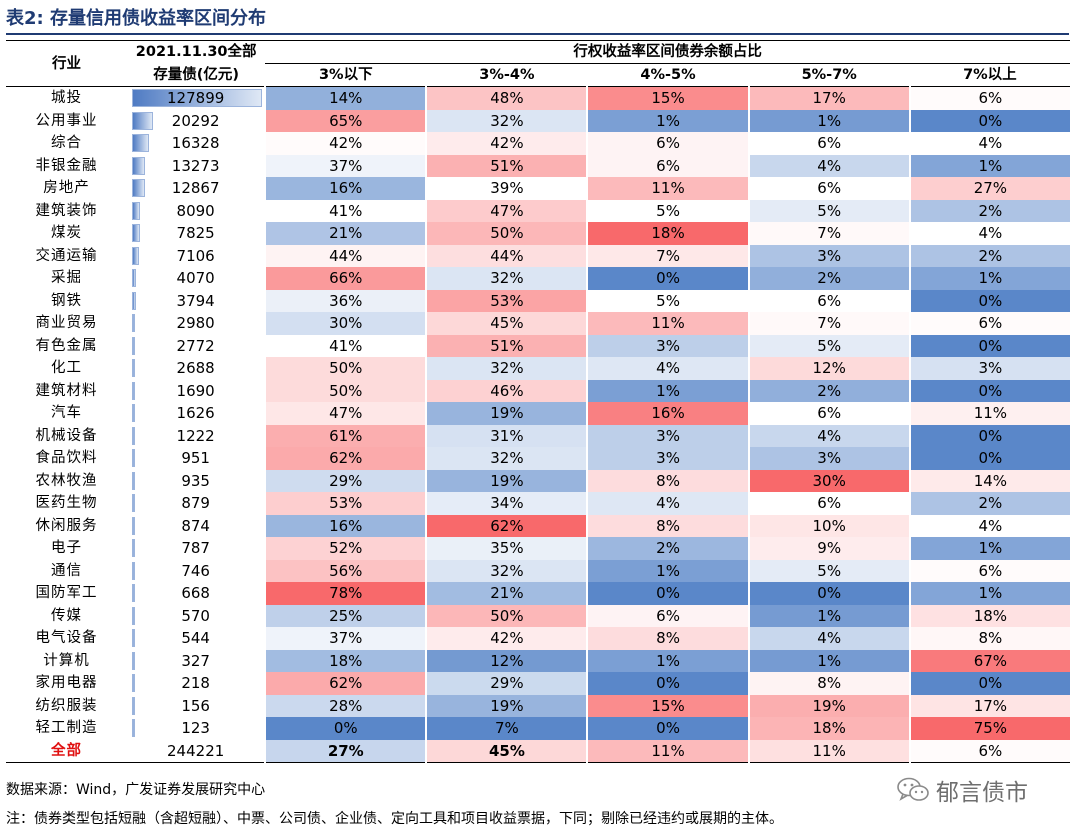 The height and width of the screenshot is (838, 1080). I want to click on amount-value: 127899, so click(196, 98).